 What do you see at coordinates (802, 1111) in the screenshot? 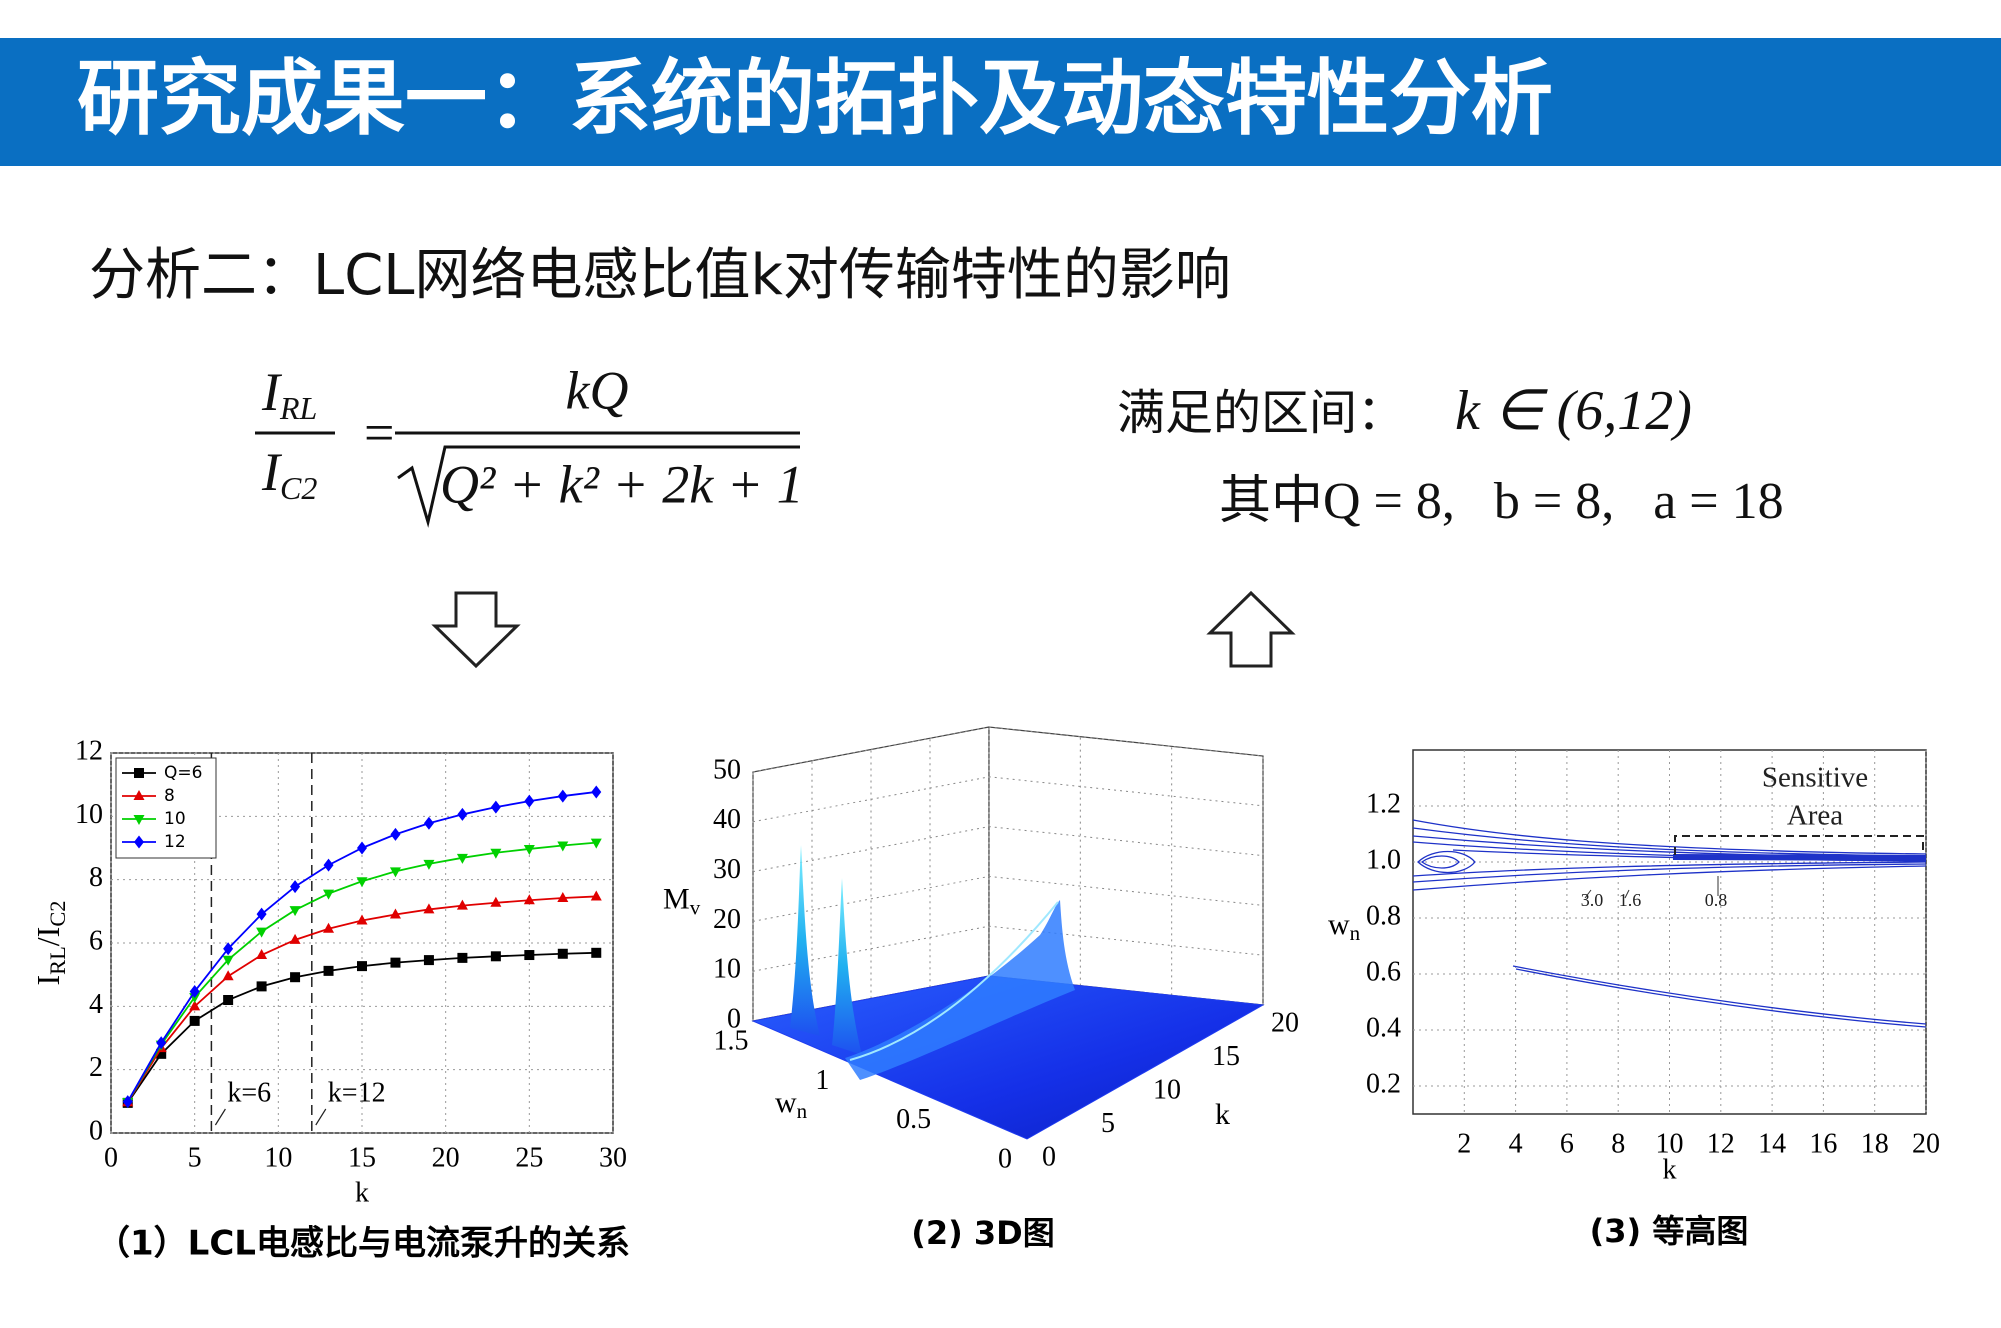
I see `wn-axis-label-part: n` at bounding box center [802, 1111].